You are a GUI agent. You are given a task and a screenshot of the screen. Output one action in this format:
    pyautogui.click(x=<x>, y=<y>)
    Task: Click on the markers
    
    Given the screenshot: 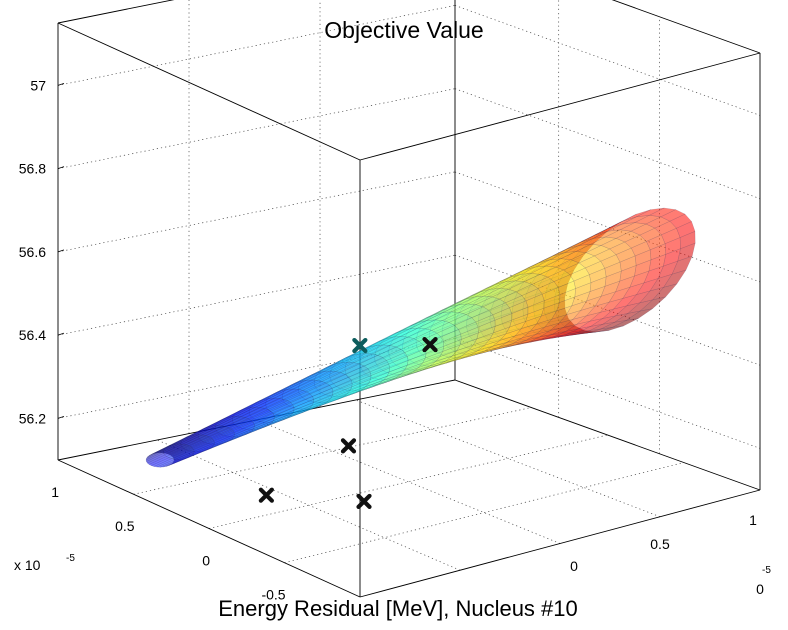 What is the action you would take?
    pyautogui.click(x=348, y=423)
    